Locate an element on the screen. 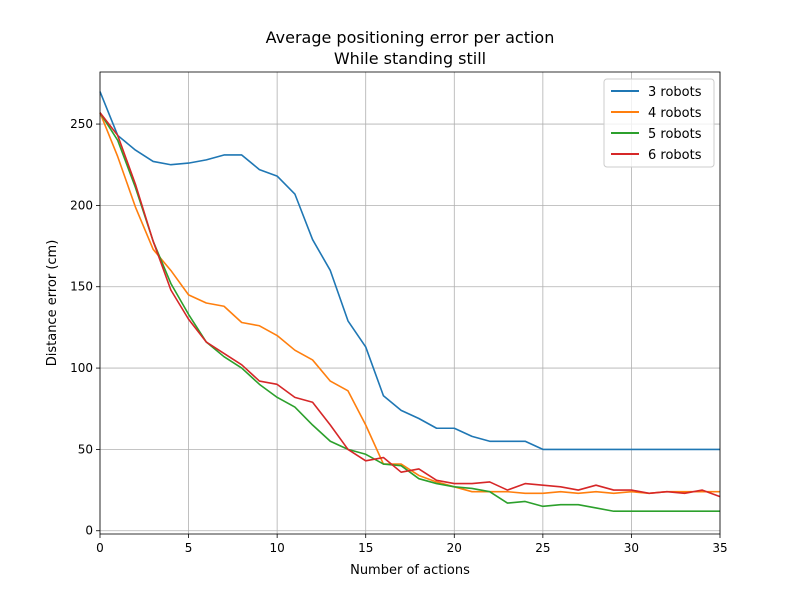 Image resolution: width=800 pixels, height=600 pixels. legend-frame is located at coordinates (659, 123).